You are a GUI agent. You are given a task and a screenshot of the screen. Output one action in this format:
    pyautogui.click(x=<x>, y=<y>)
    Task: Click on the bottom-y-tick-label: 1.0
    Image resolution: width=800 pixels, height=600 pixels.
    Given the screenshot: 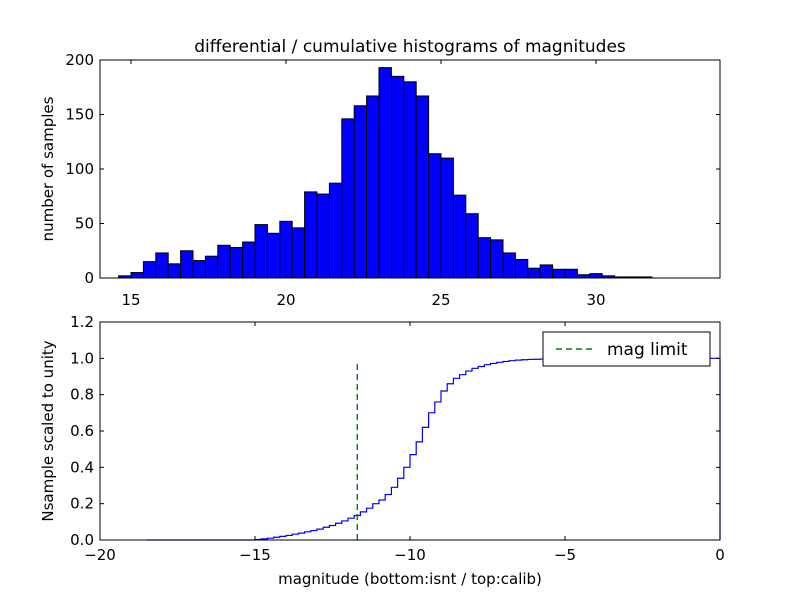 What is the action you would take?
    pyautogui.click(x=82, y=358)
    